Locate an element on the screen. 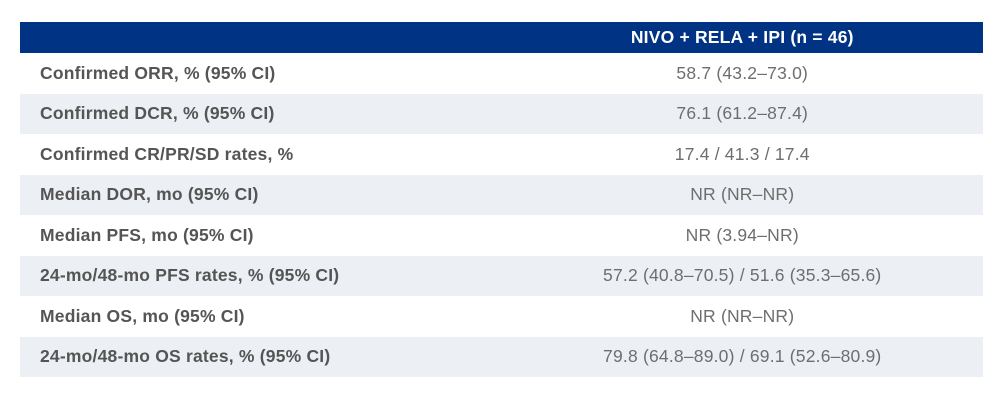  table-row: Median OS, mo (95% CI) NR (NR–NR) is located at coordinates (501, 316).